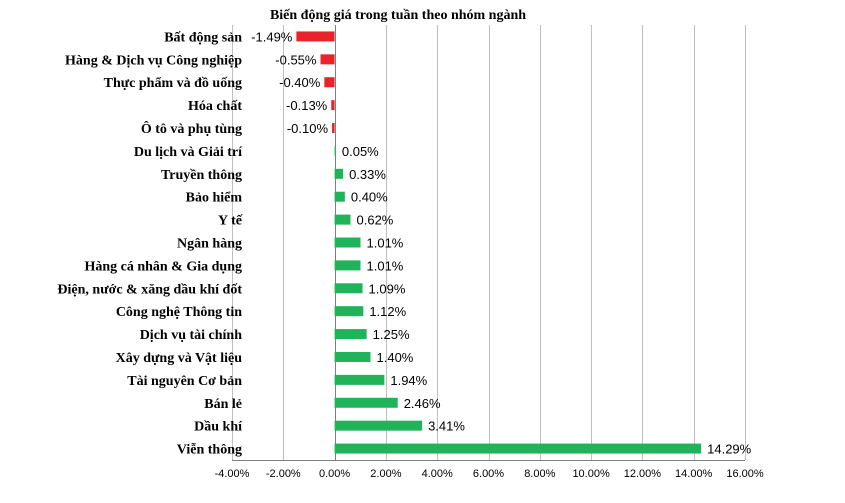 The image size is (845, 503). What do you see at coordinates (272, 36) in the screenshot?
I see `value-label: -1.49%` at bounding box center [272, 36].